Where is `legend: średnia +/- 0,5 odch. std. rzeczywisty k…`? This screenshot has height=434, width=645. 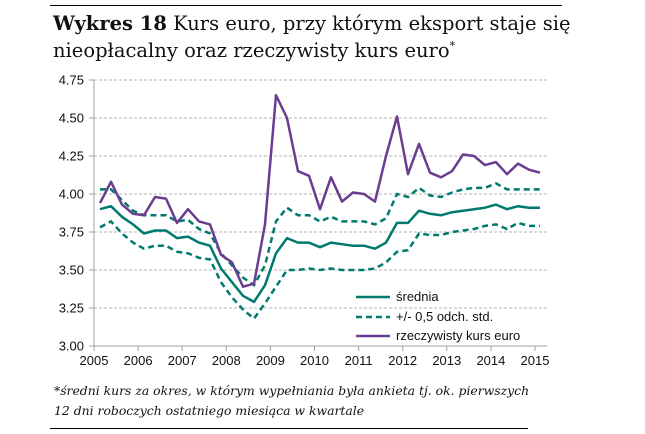
legend: średnia +/- 0,5 odch. std. rzeczywisty k… is located at coordinates (438, 316).